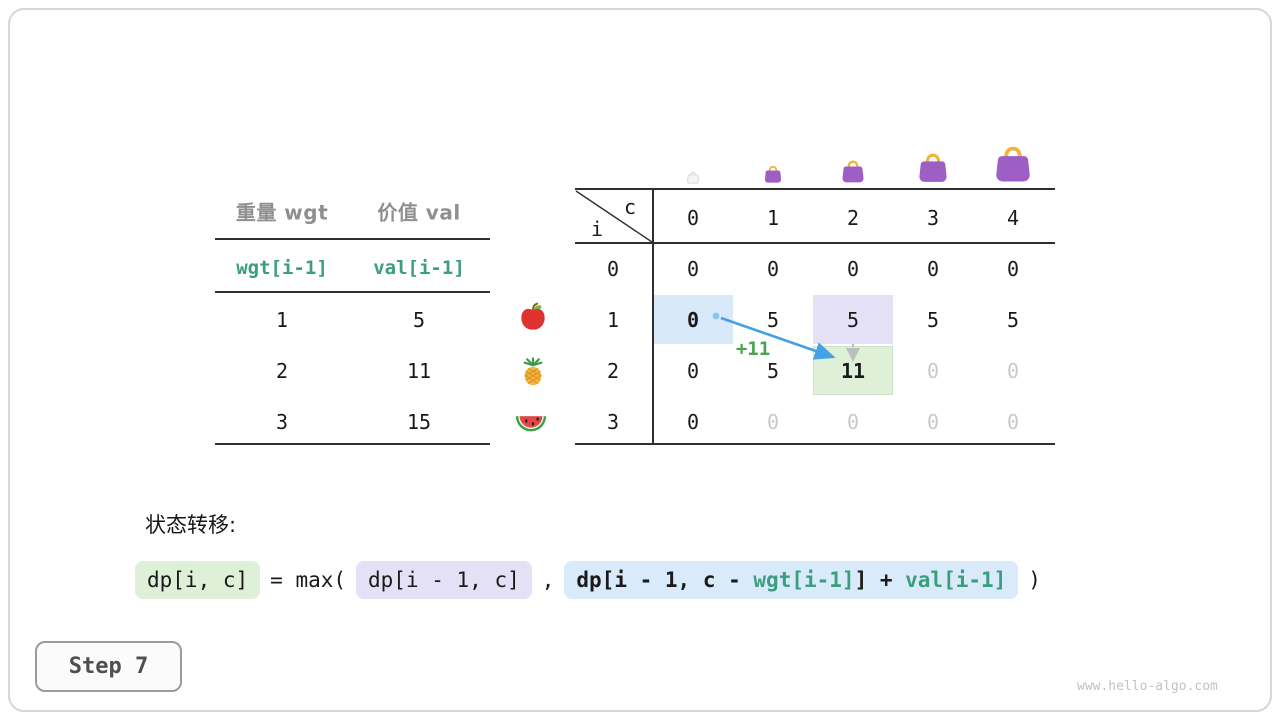 The height and width of the screenshot is (720, 1280). I want to click on dp-row-header-1: 1, so click(613, 320).